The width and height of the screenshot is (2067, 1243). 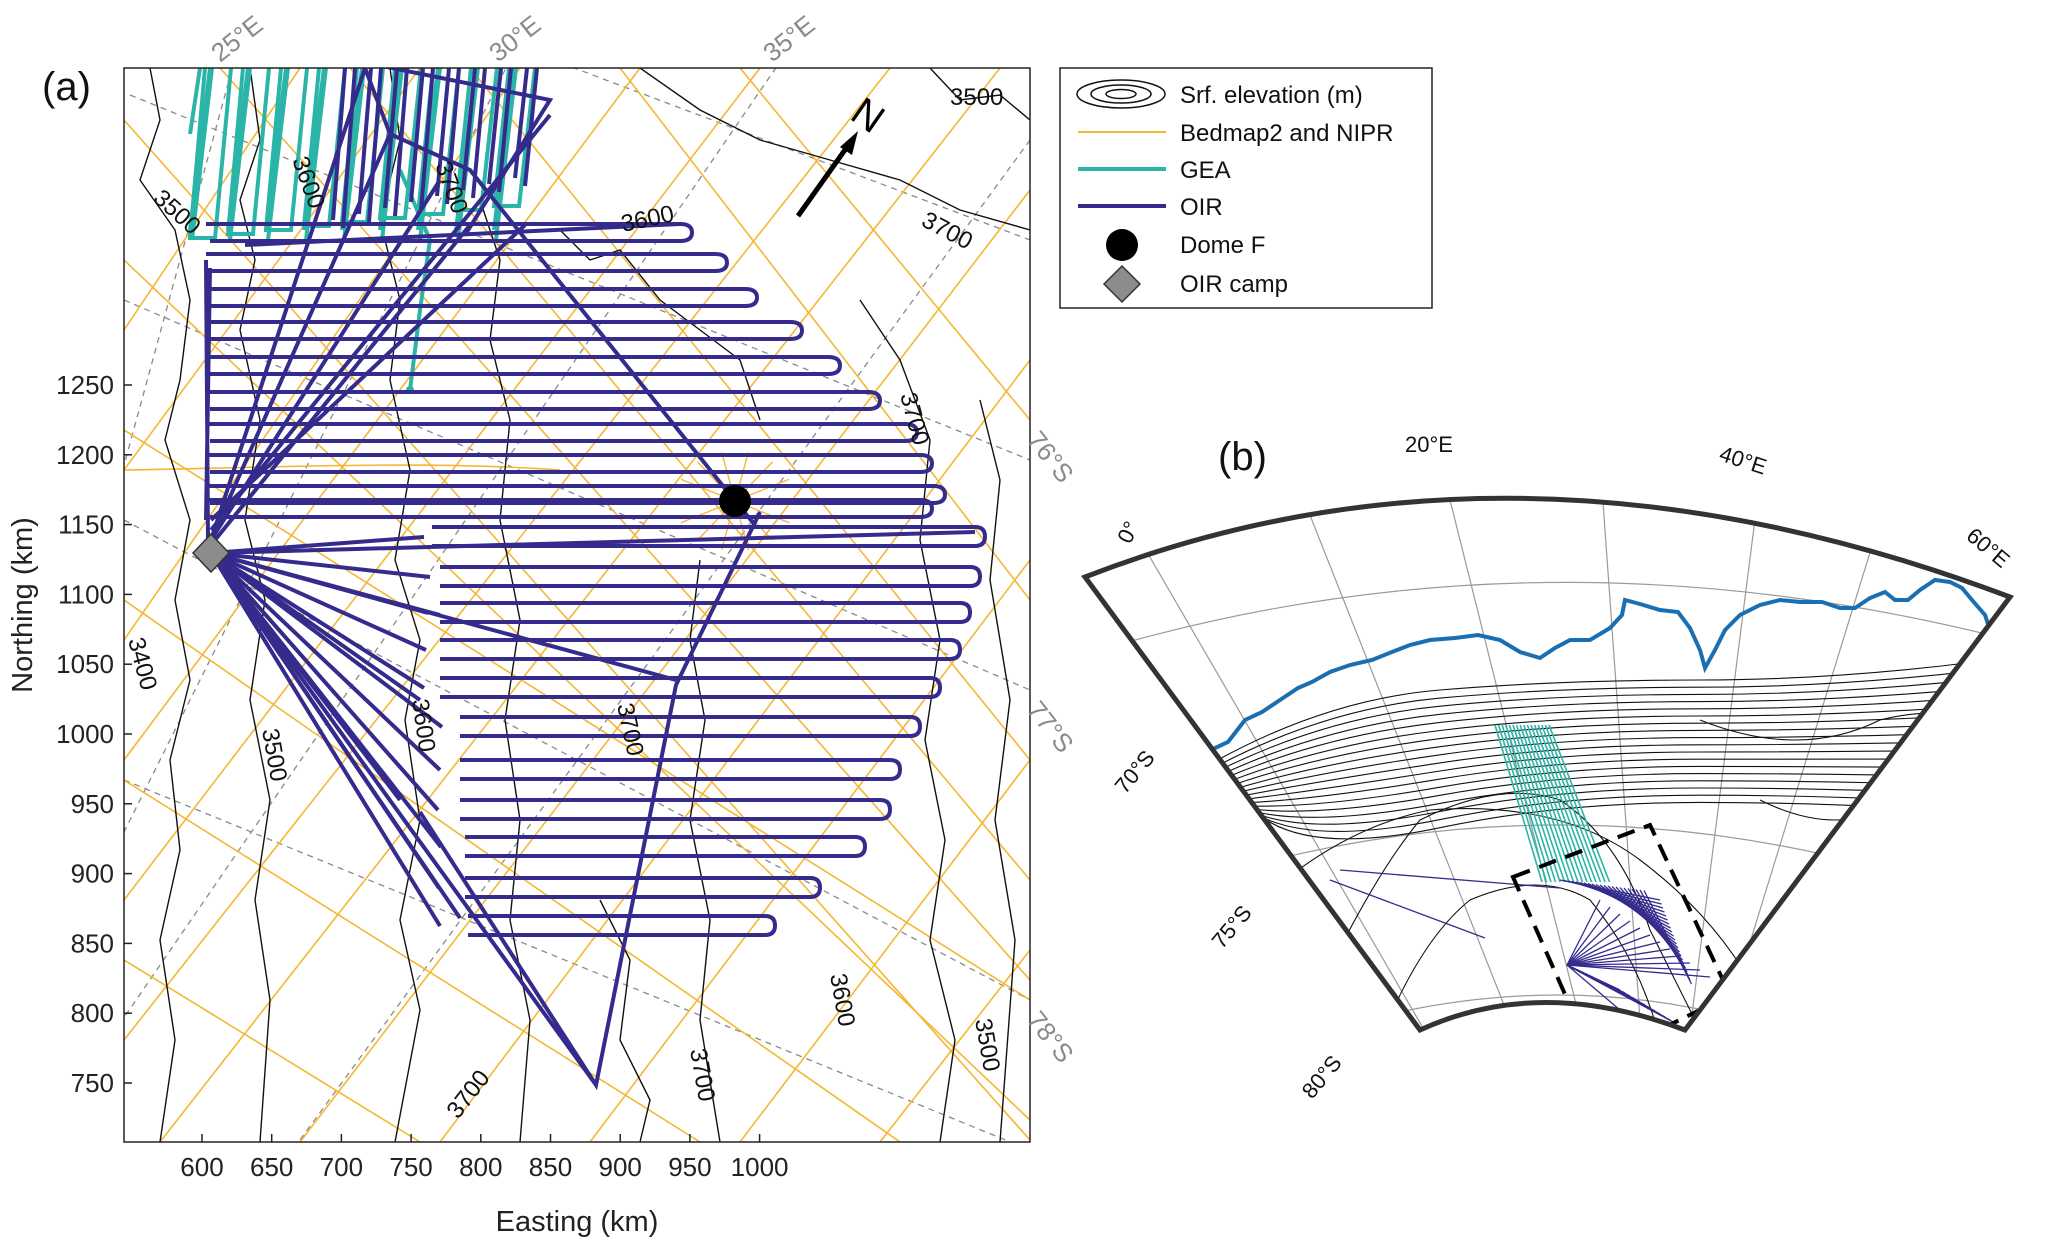 I want to click on legend-label-gea: GEA, so click(x=1205, y=170).